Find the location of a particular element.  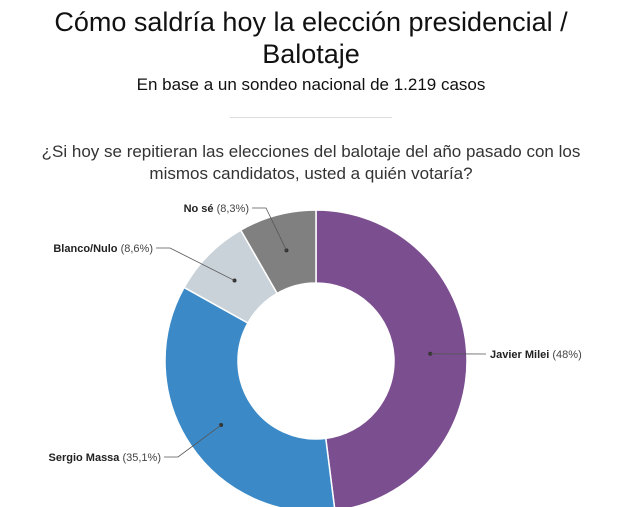

label-no-se: No sé (8,3%) is located at coordinates (216, 209).